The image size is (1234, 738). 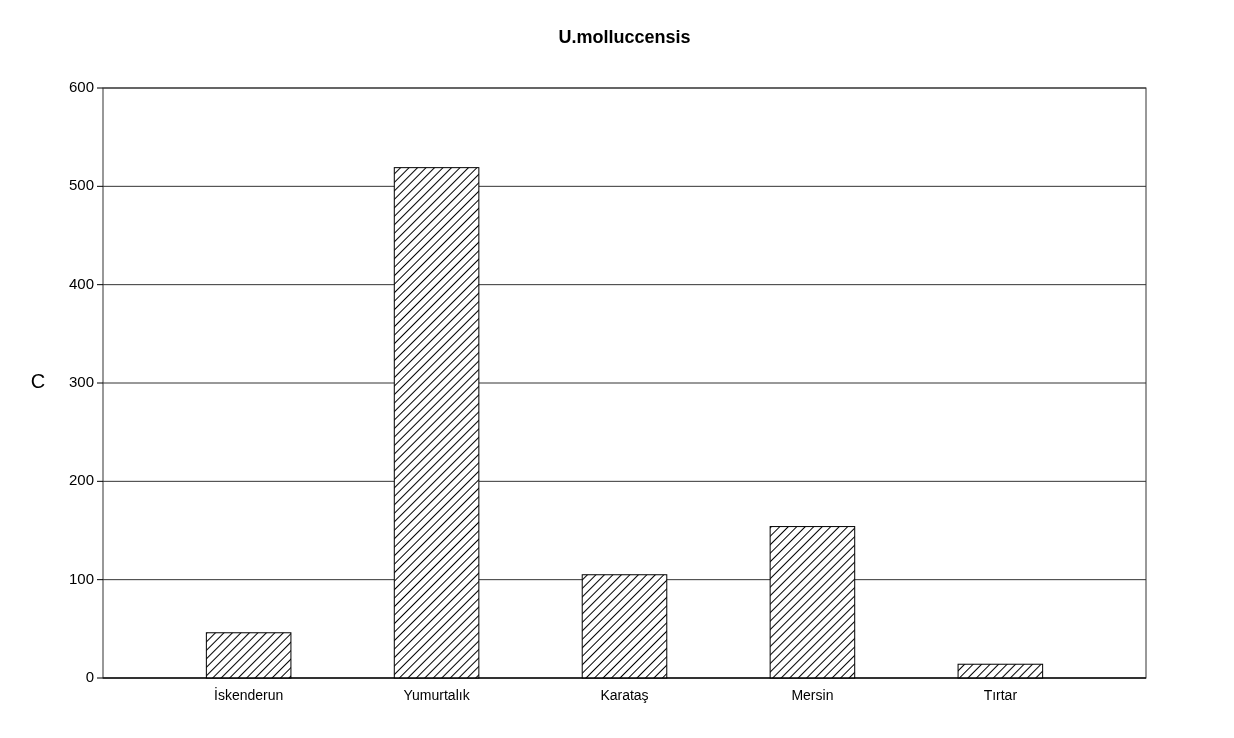 What do you see at coordinates (624, 695) in the screenshot?
I see `x-tick-label: Karataş` at bounding box center [624, 695].